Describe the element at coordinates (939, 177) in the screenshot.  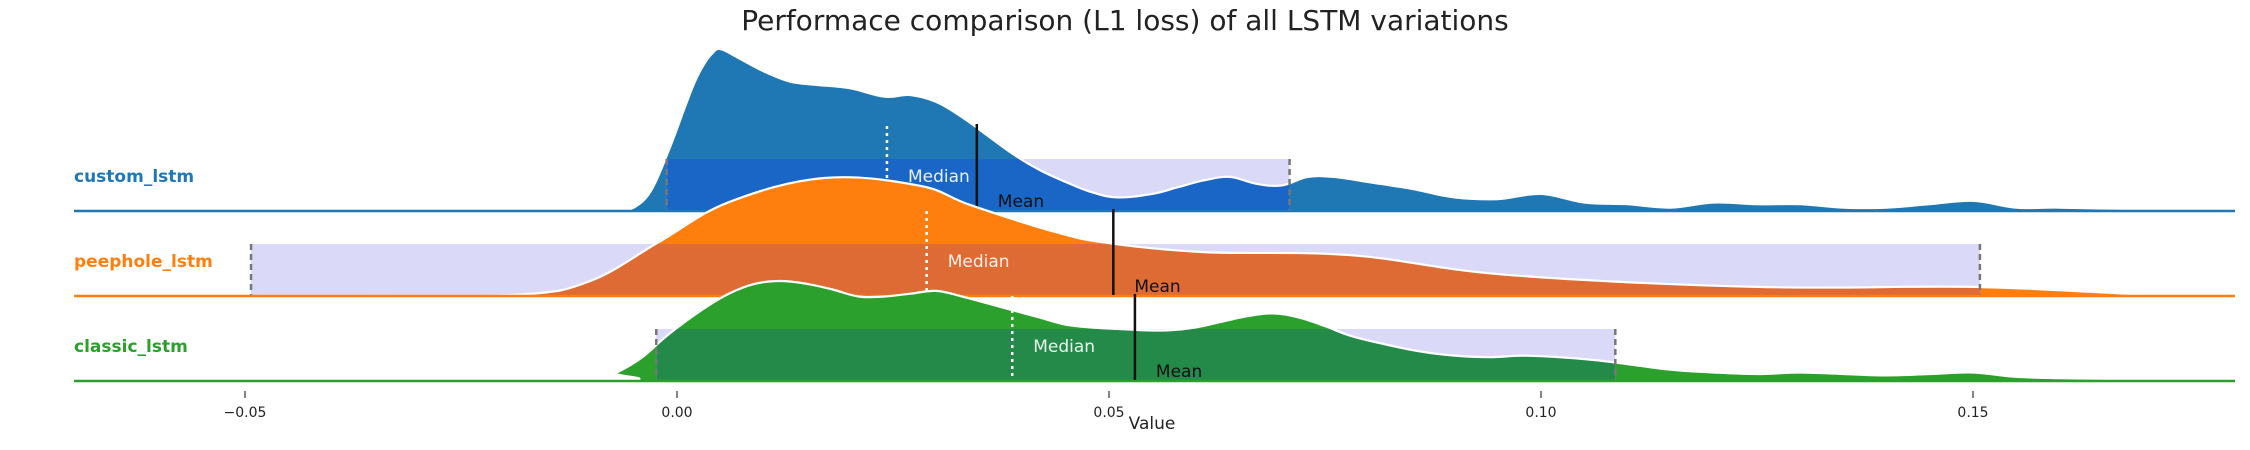
I see `median-label-custom_lstm: Median` at that location.